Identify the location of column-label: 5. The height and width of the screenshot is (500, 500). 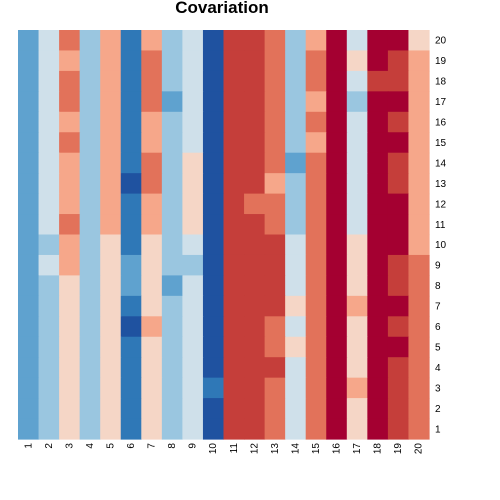
(110, 446).